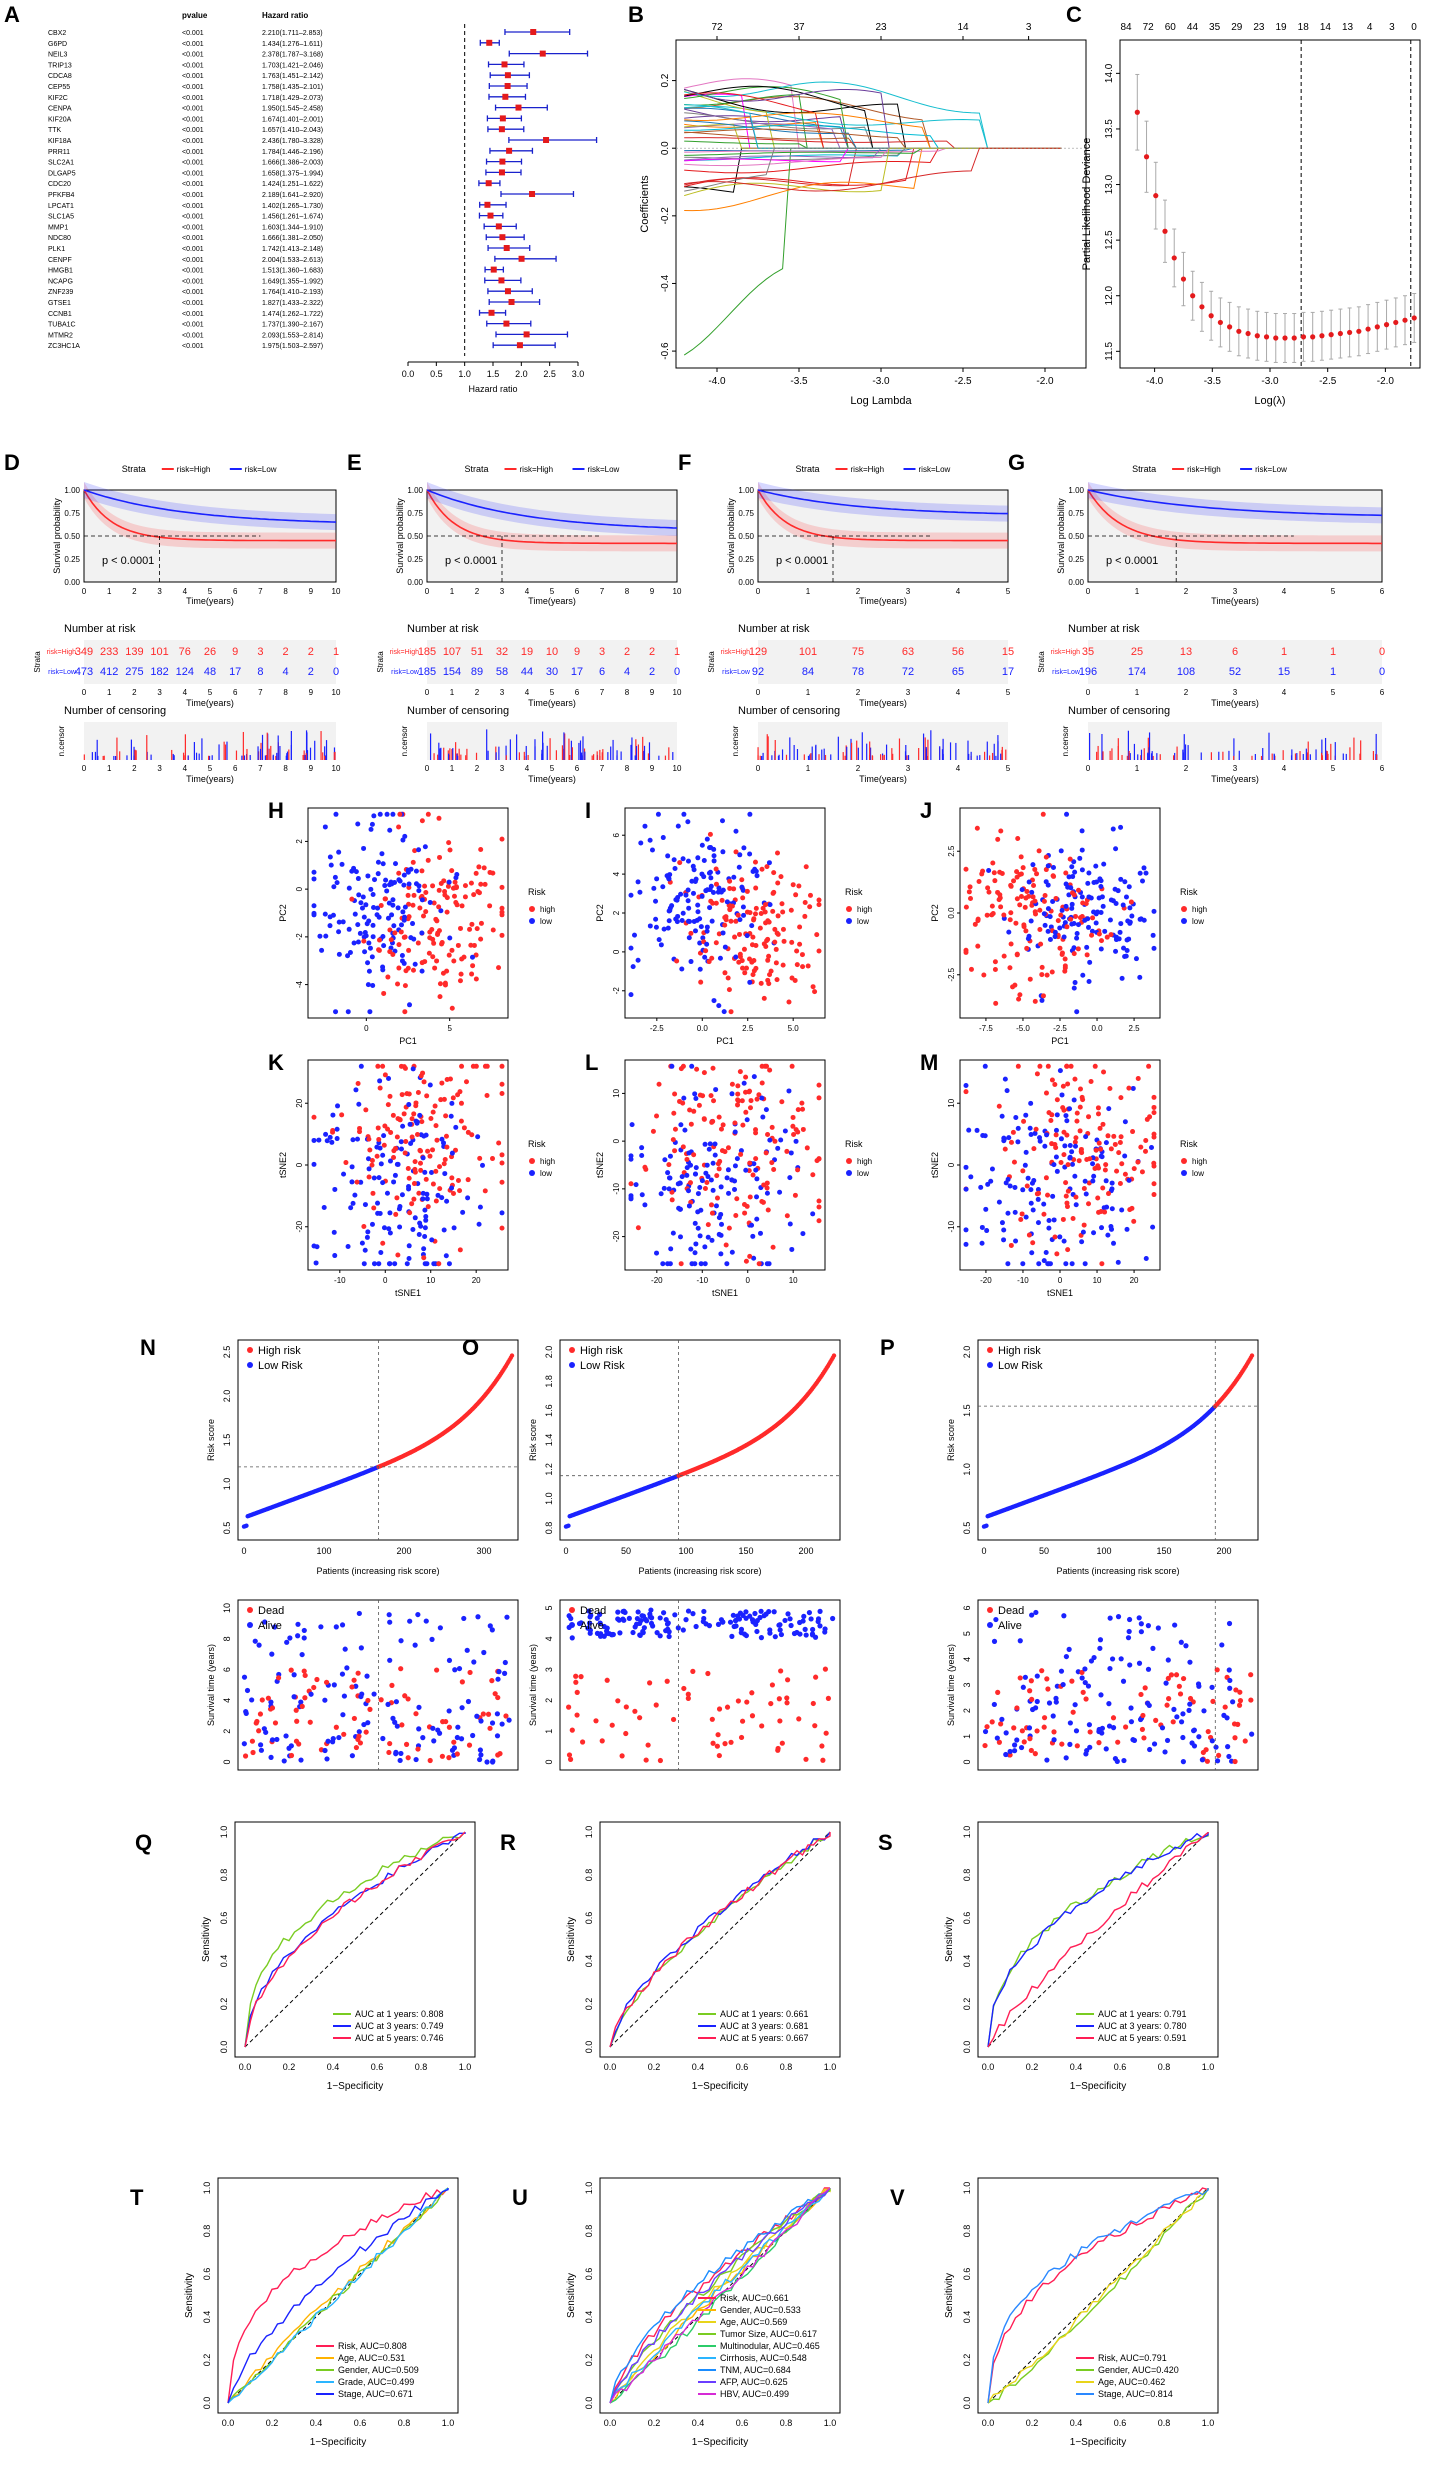 Image resolution: width=1434 pixels, height=2467 pixels. Describe the element at coordinates (355, 1939) in the screenshot. I see `plot-frame` at that location.